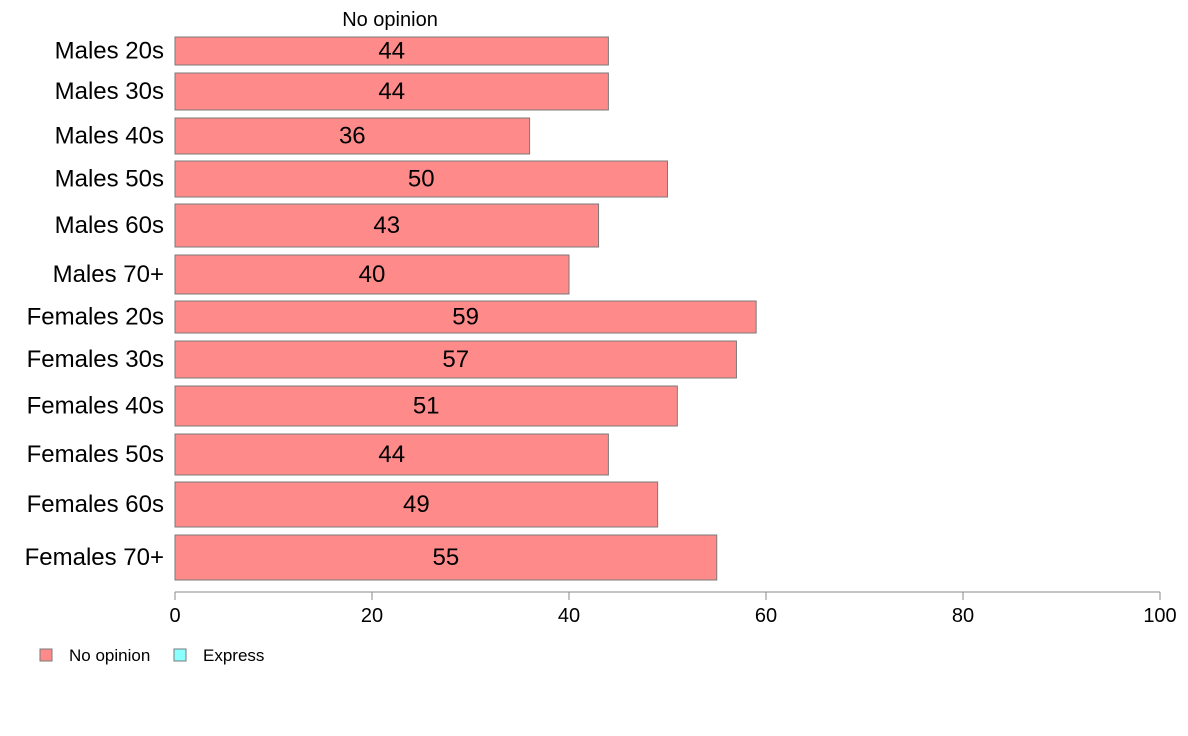 This screenshot has width=1188, height=736. Describe the element at coordinates (963, 616) in the screenshot. I see `x-tick-label: 80` at that location.